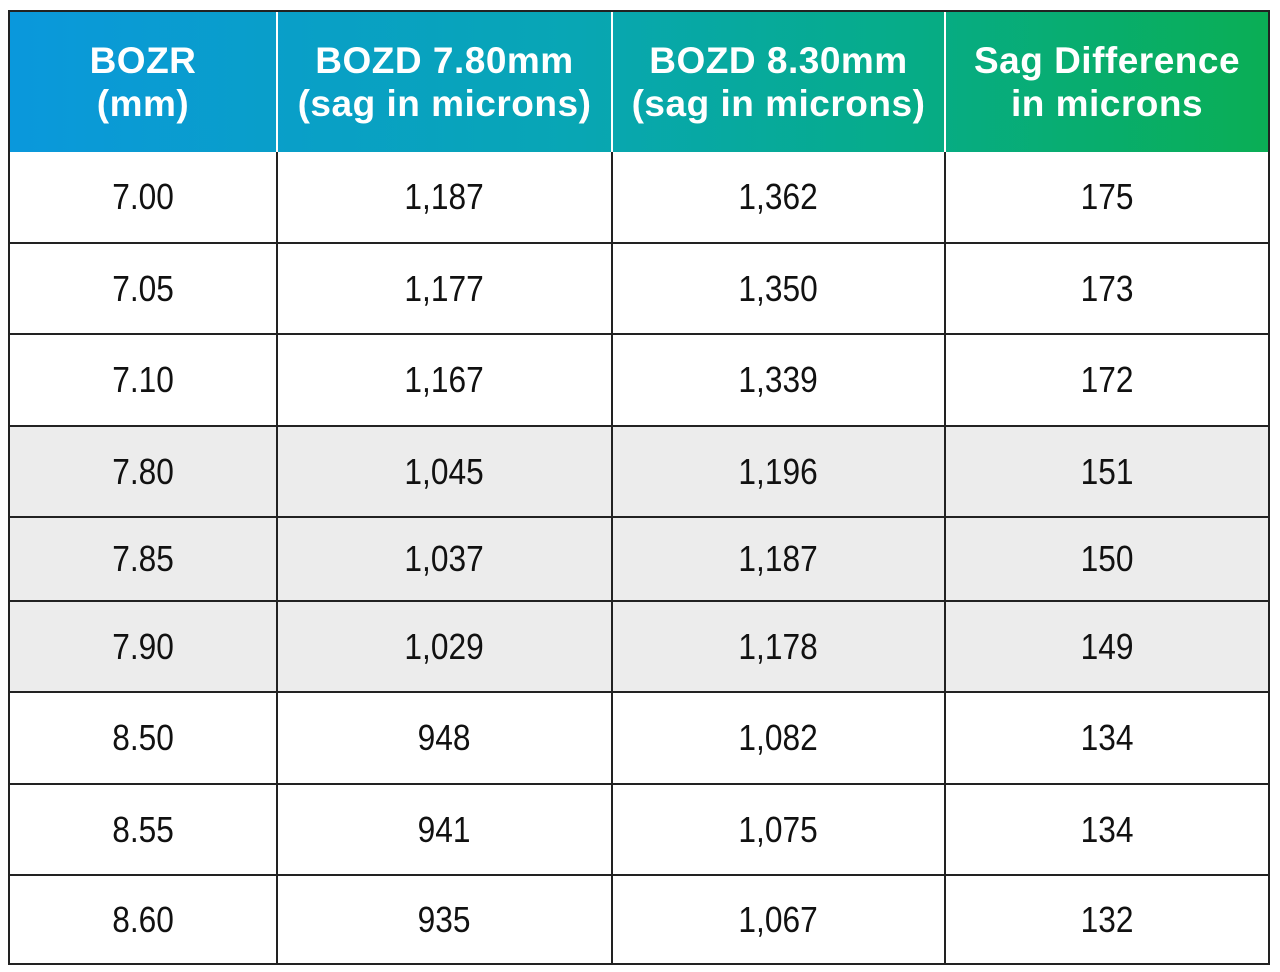 The image size is (1280, 972). I want to click on table-cell: 7.00, so click(144, 198).